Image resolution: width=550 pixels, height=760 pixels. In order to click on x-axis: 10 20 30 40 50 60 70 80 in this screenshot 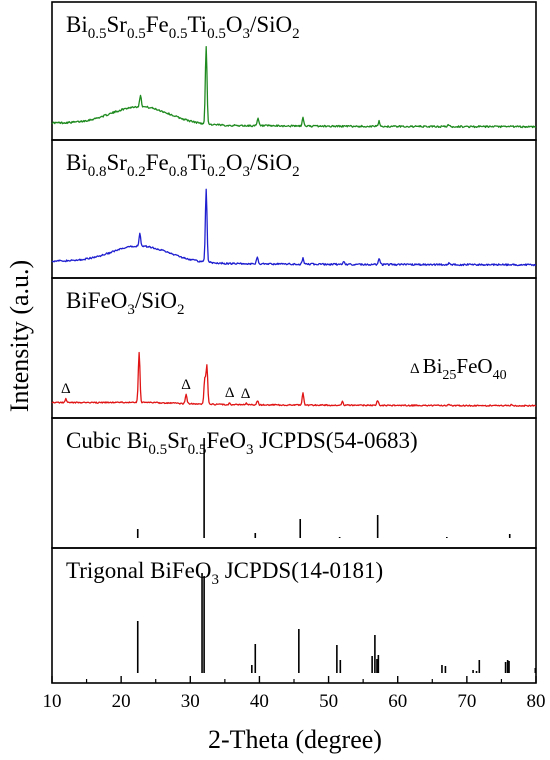, I will do `click(294, 694)`.